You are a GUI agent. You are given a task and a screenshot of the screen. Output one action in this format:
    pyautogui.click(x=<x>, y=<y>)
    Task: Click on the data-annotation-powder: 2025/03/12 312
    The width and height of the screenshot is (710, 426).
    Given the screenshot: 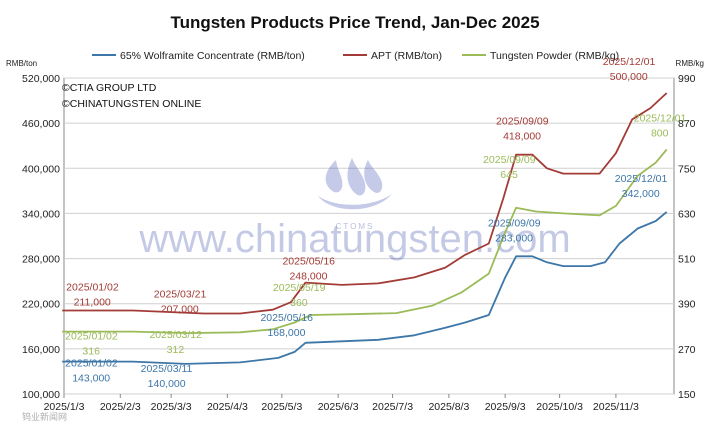 What is the action you would take?
    pyautogui.click(x=175, y=342)
    